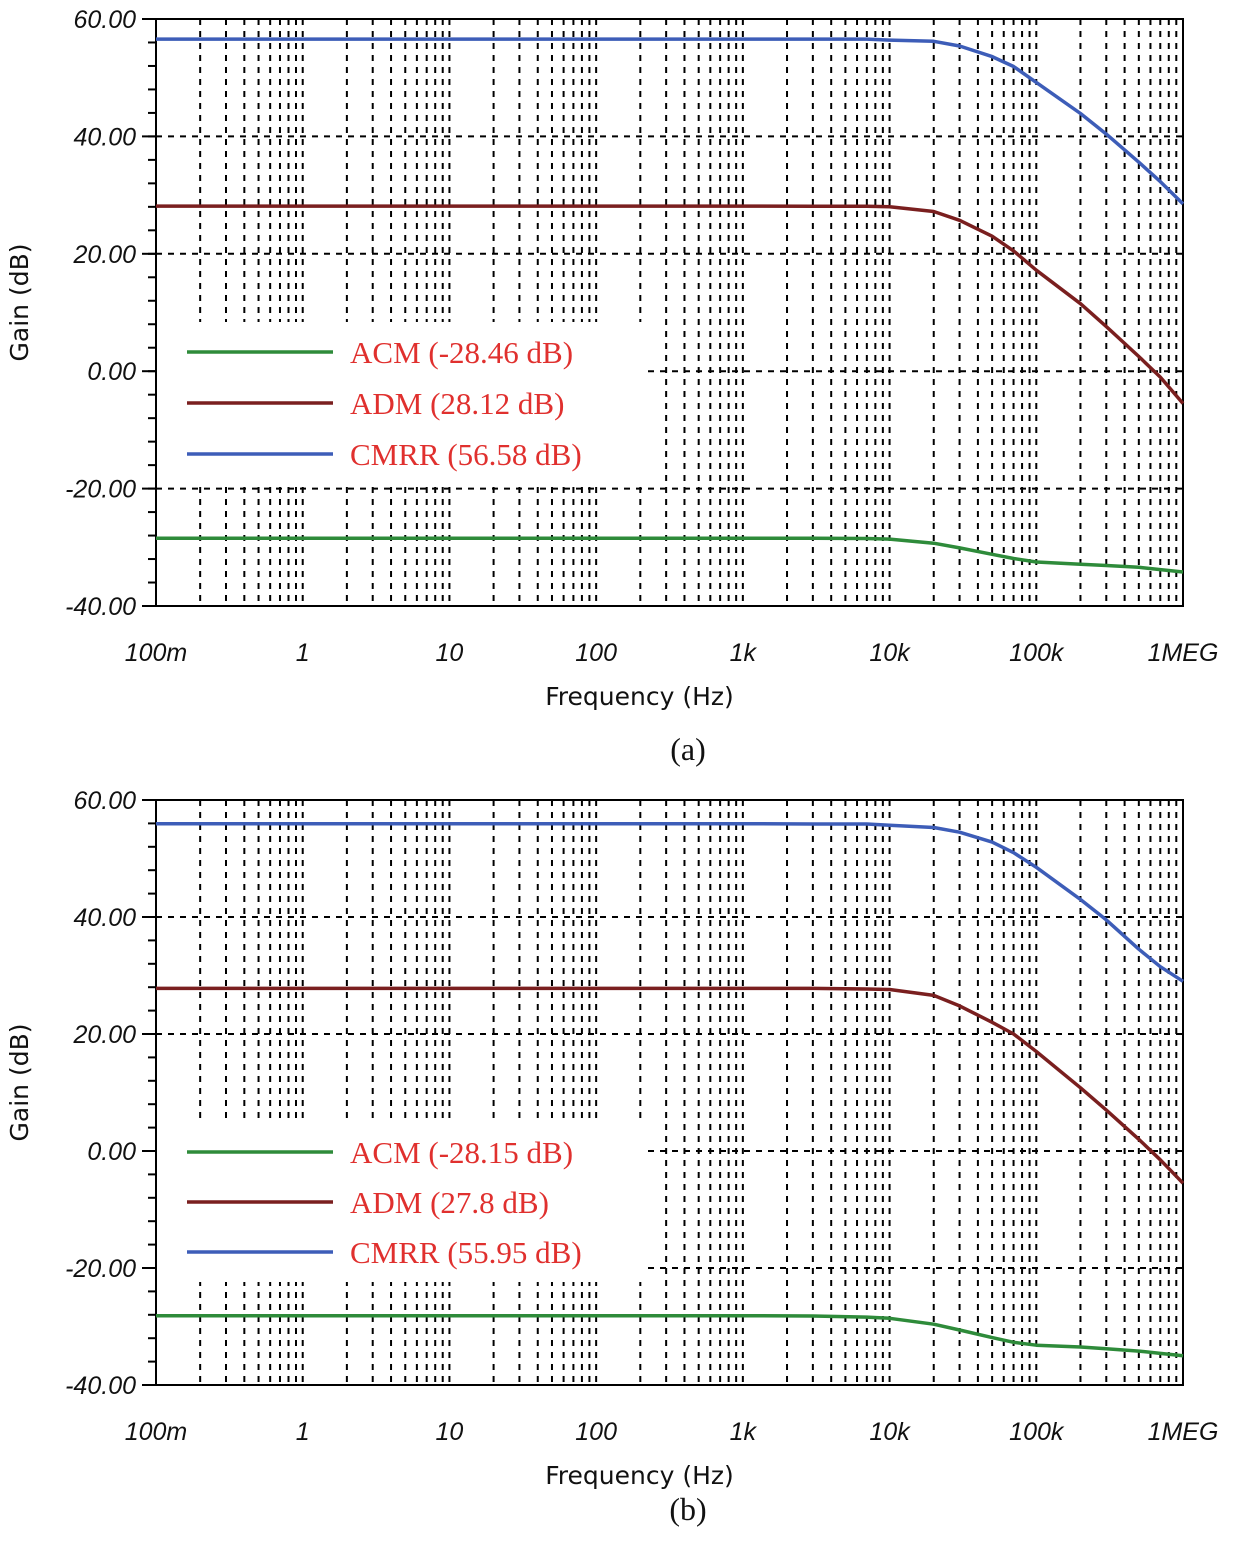 This screenshot has height=1544, width=1255. What do you see at coordinates (688, 749) in the screenshot?
I see `panel-caption: (a)` at bounding box center [688, 749].